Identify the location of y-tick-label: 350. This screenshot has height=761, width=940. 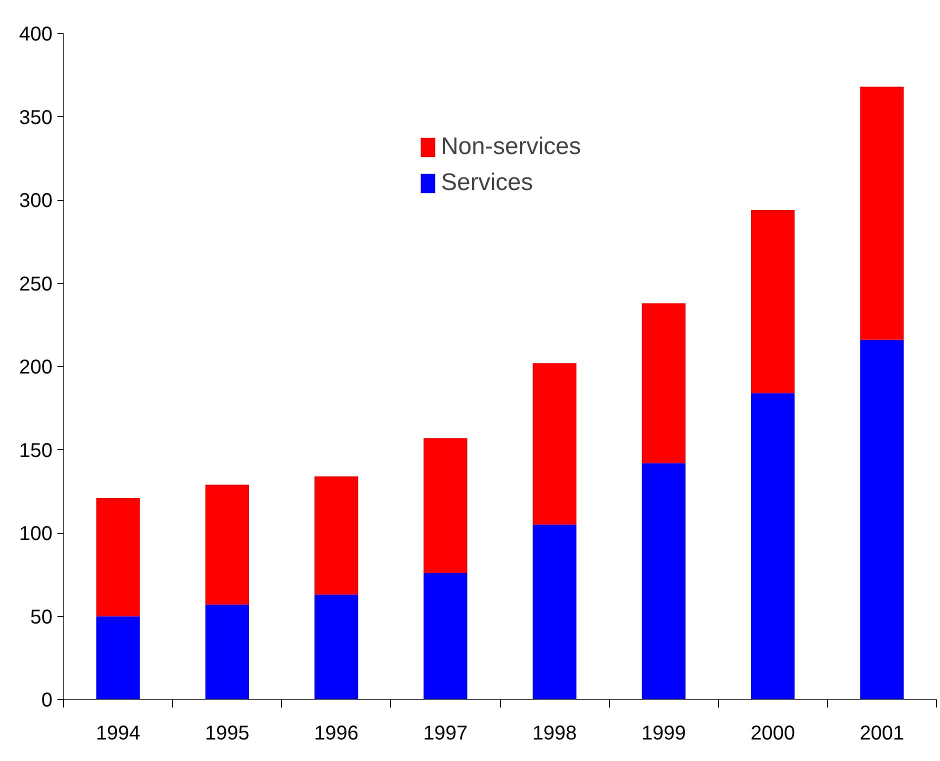
(36, 117).